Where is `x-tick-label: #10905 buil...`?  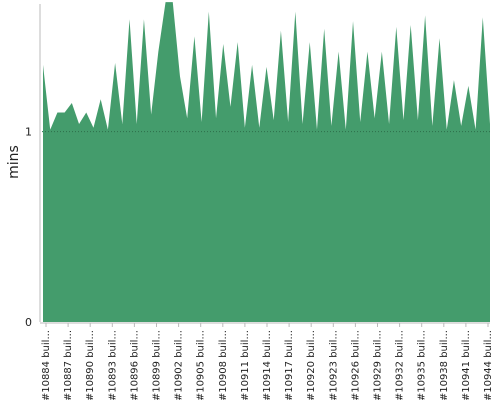
x-tick-label: #10905 buil... is located at coordinates (201, 365).